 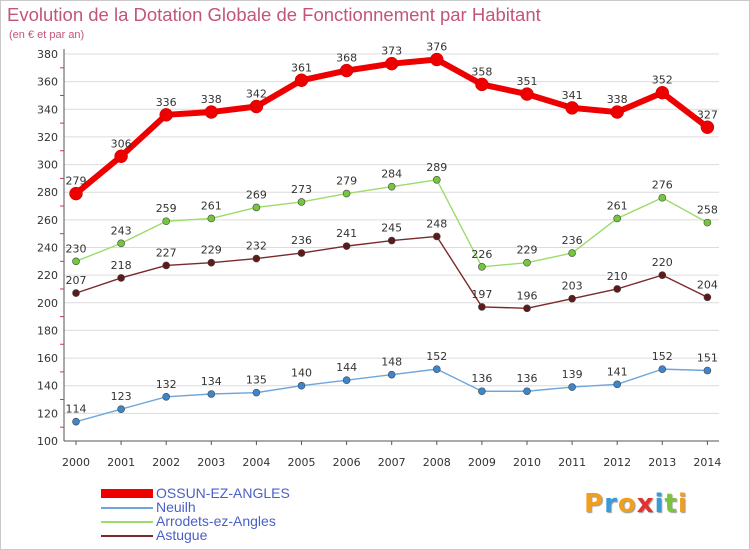 I want to click on data-label-arrodets-ez-angles: 229, so click(x=527, y=250).